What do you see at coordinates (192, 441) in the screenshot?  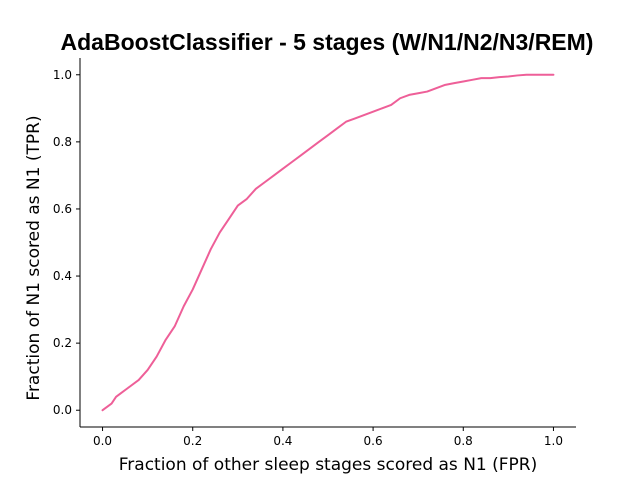 I see `x-tick-label-1: 0.2` at bounding box center [192, 441].